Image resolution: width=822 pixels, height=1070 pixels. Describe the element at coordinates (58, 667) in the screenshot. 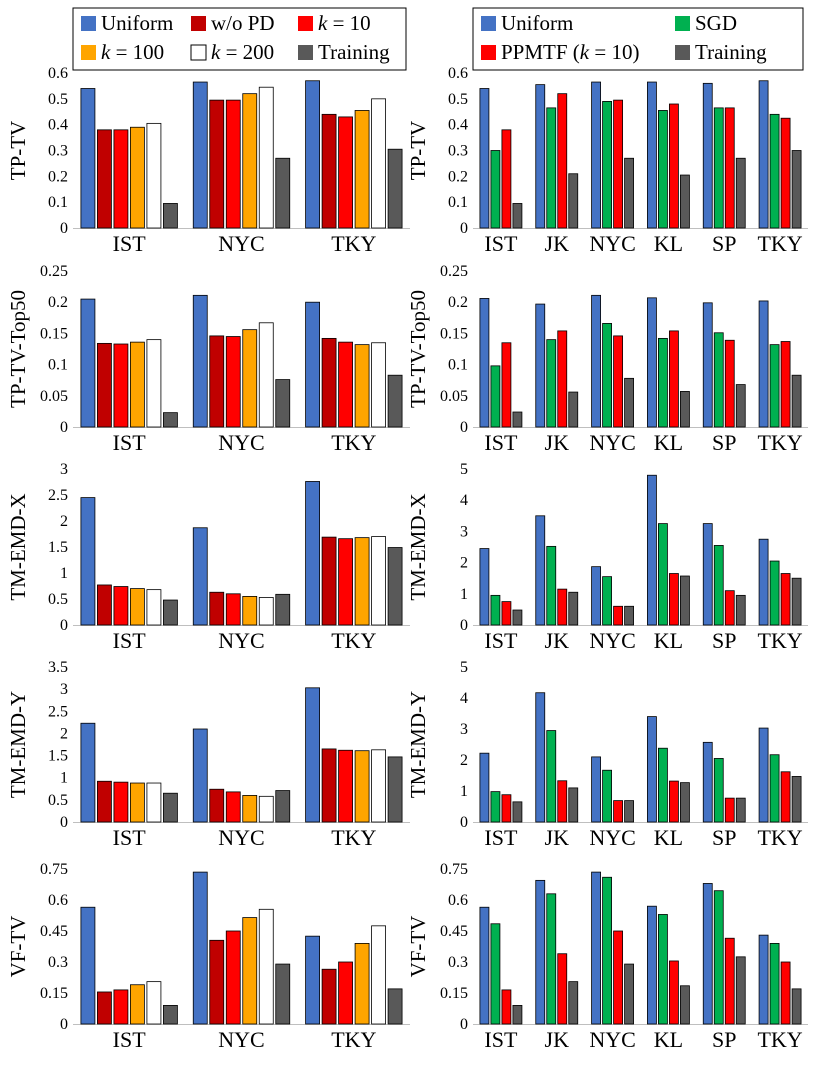

I see `y-tick-label: 3.5` at that location.